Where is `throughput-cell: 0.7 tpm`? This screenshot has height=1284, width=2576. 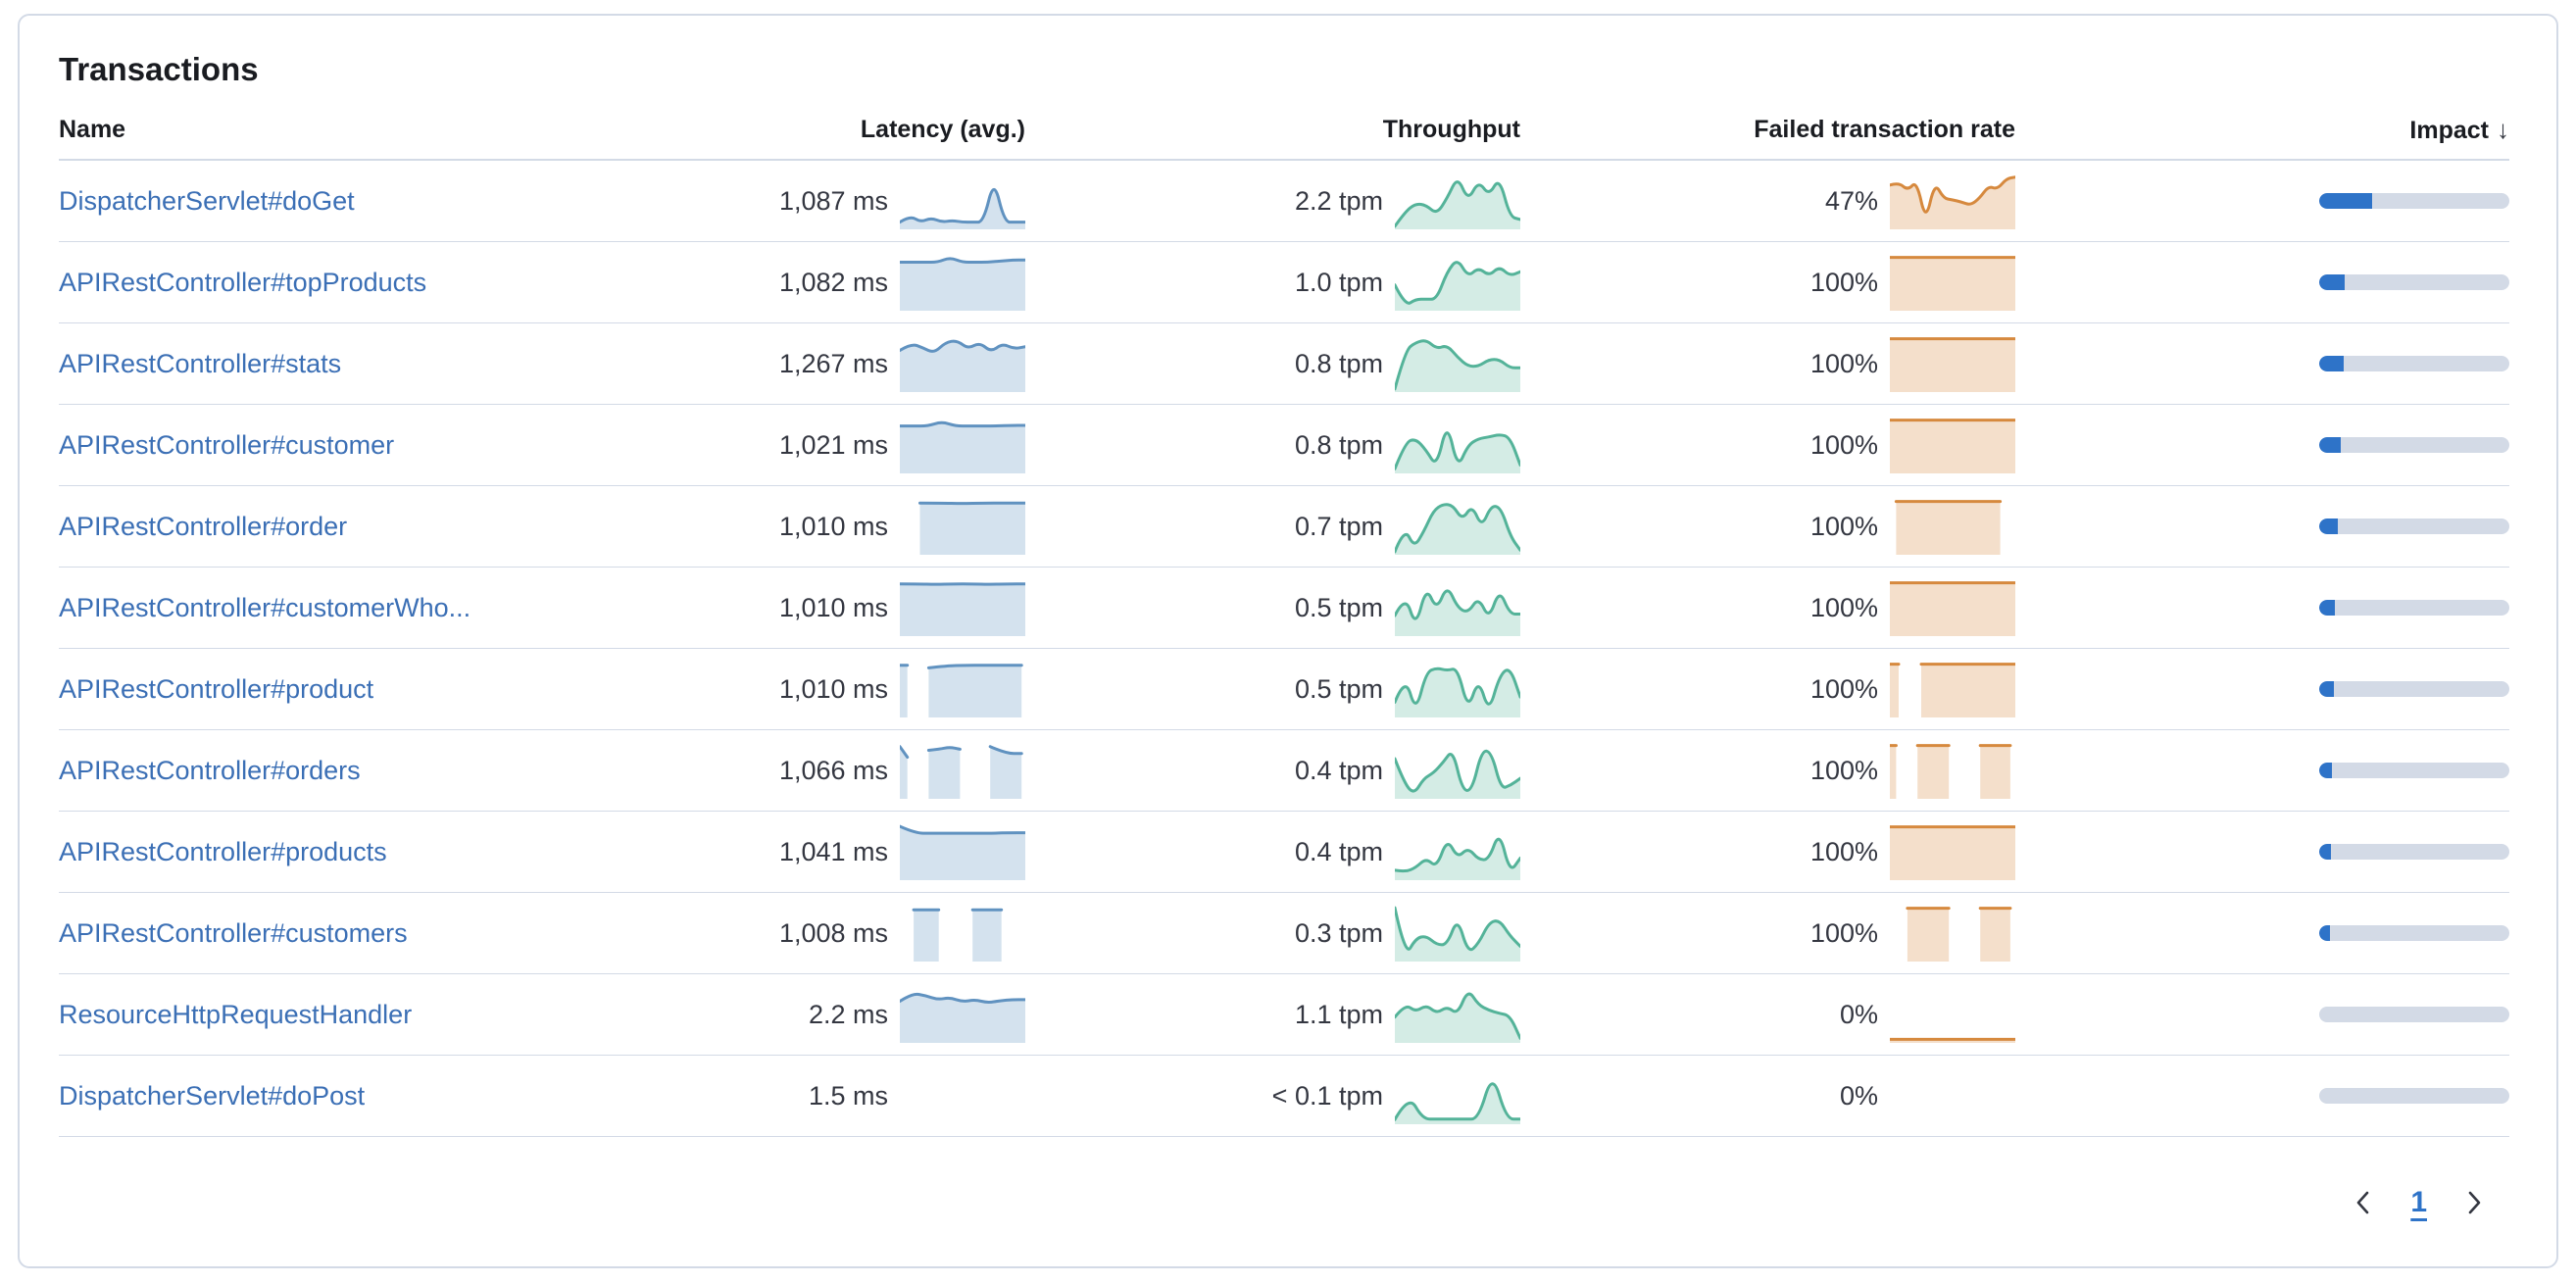
throughput-cell: 0.7 tpm is located at coordinates (1272, 526).